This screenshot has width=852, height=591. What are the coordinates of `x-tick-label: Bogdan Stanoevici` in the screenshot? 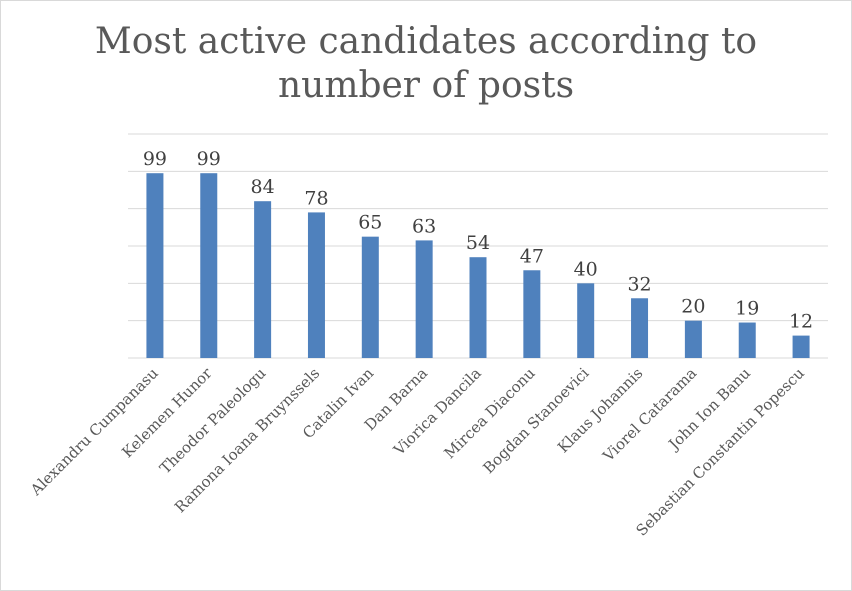 It's located at (535, 420).